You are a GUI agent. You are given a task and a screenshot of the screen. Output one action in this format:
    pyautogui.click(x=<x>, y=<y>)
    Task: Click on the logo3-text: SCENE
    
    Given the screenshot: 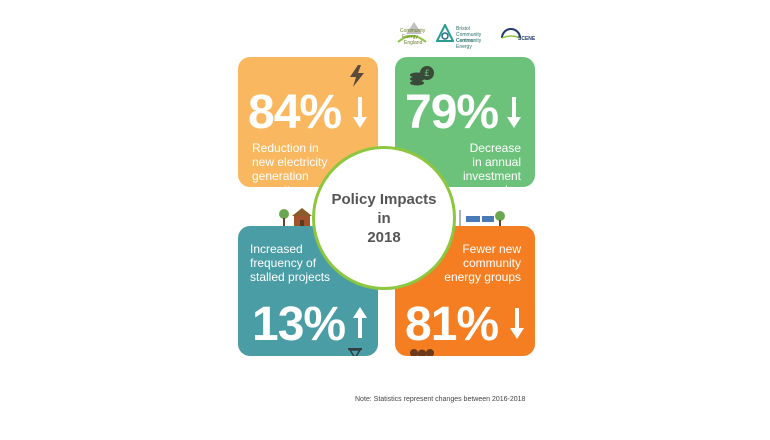 What is the action you would take?
    pyautogui.click(x=527, y=39)
    